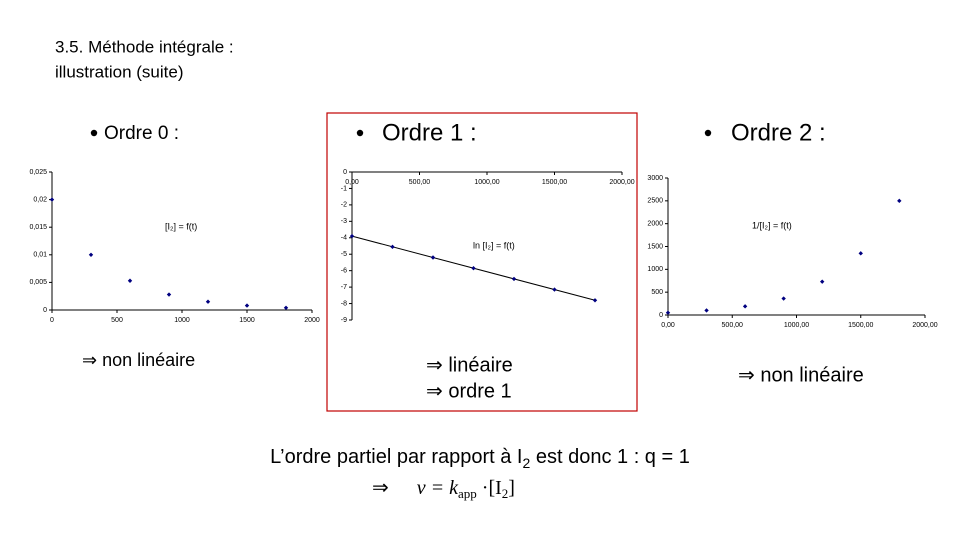 The width and height of the screenshot is (960, 540). Describe the element at coordinates (469, 391) in the screenshot. I see `conclusion: ⇒ ordre 1` at that location.